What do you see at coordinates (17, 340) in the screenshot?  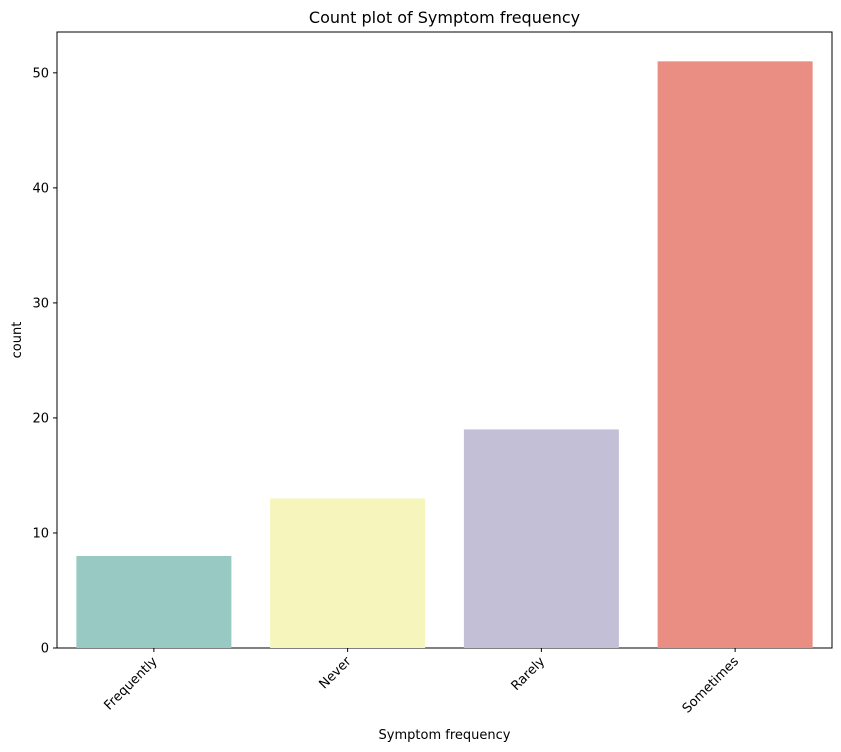 I see `y-axis-label: count` at bounding box center [17, 340].